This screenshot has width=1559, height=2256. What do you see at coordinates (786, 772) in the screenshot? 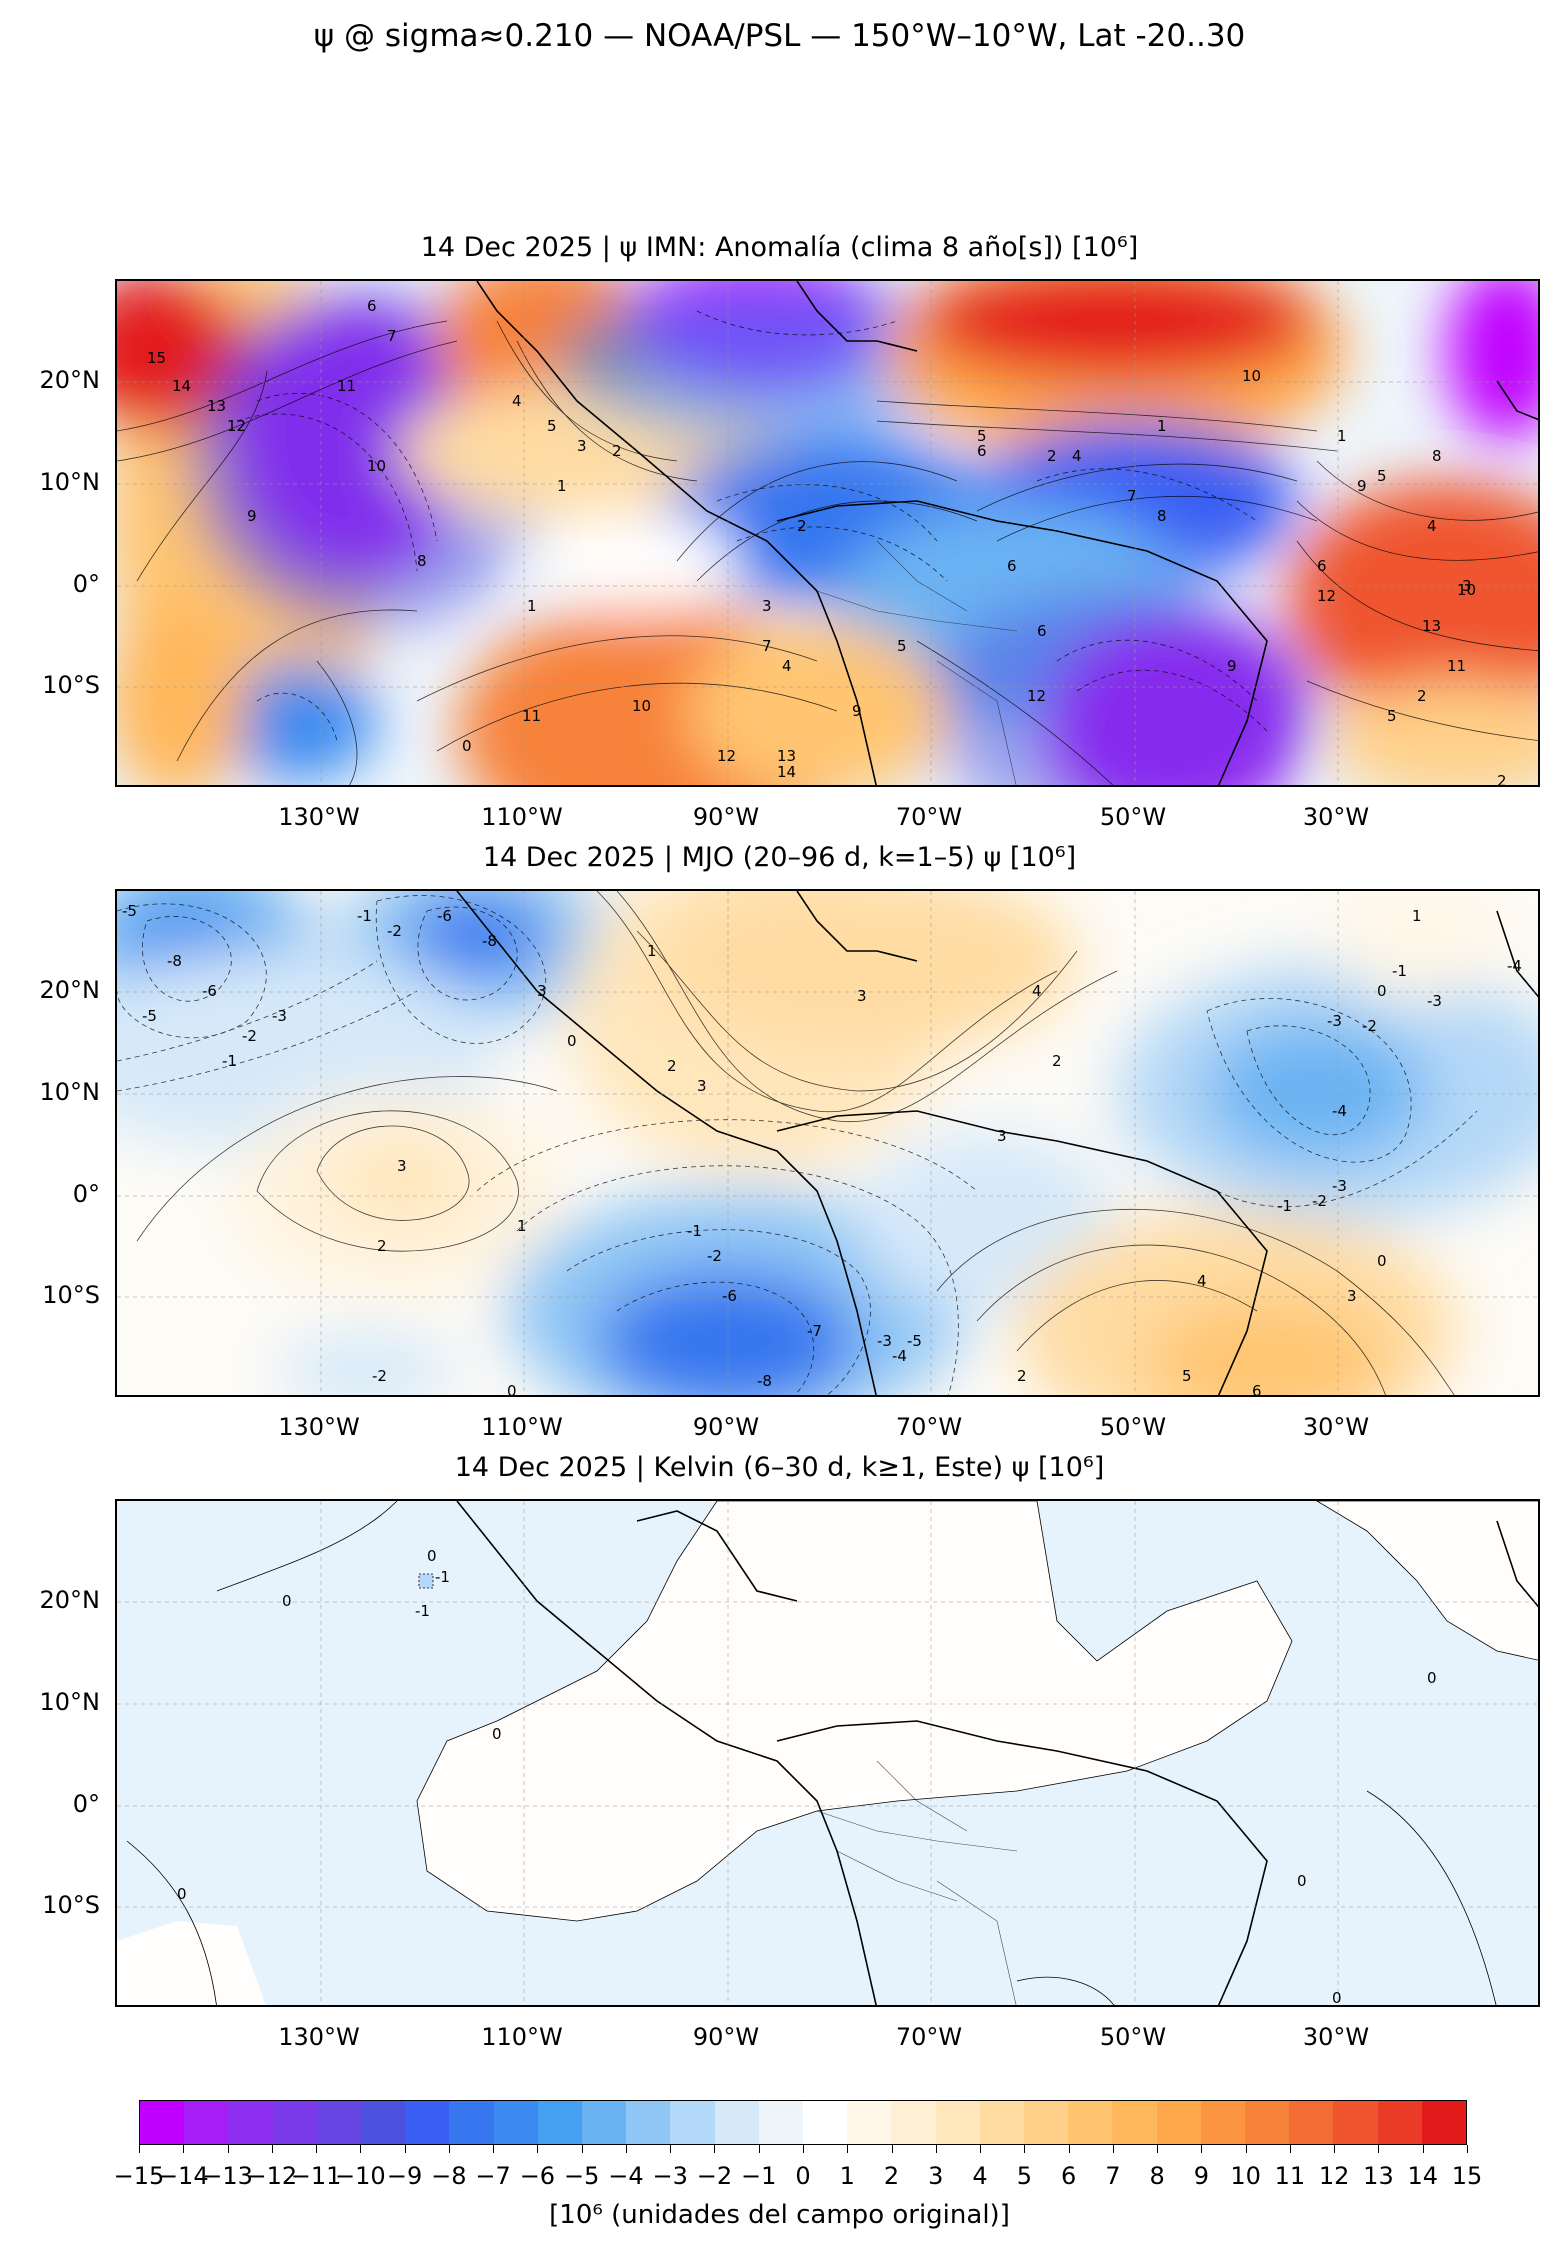
I see `contour-label: 14` at bounding box center [786, 772].